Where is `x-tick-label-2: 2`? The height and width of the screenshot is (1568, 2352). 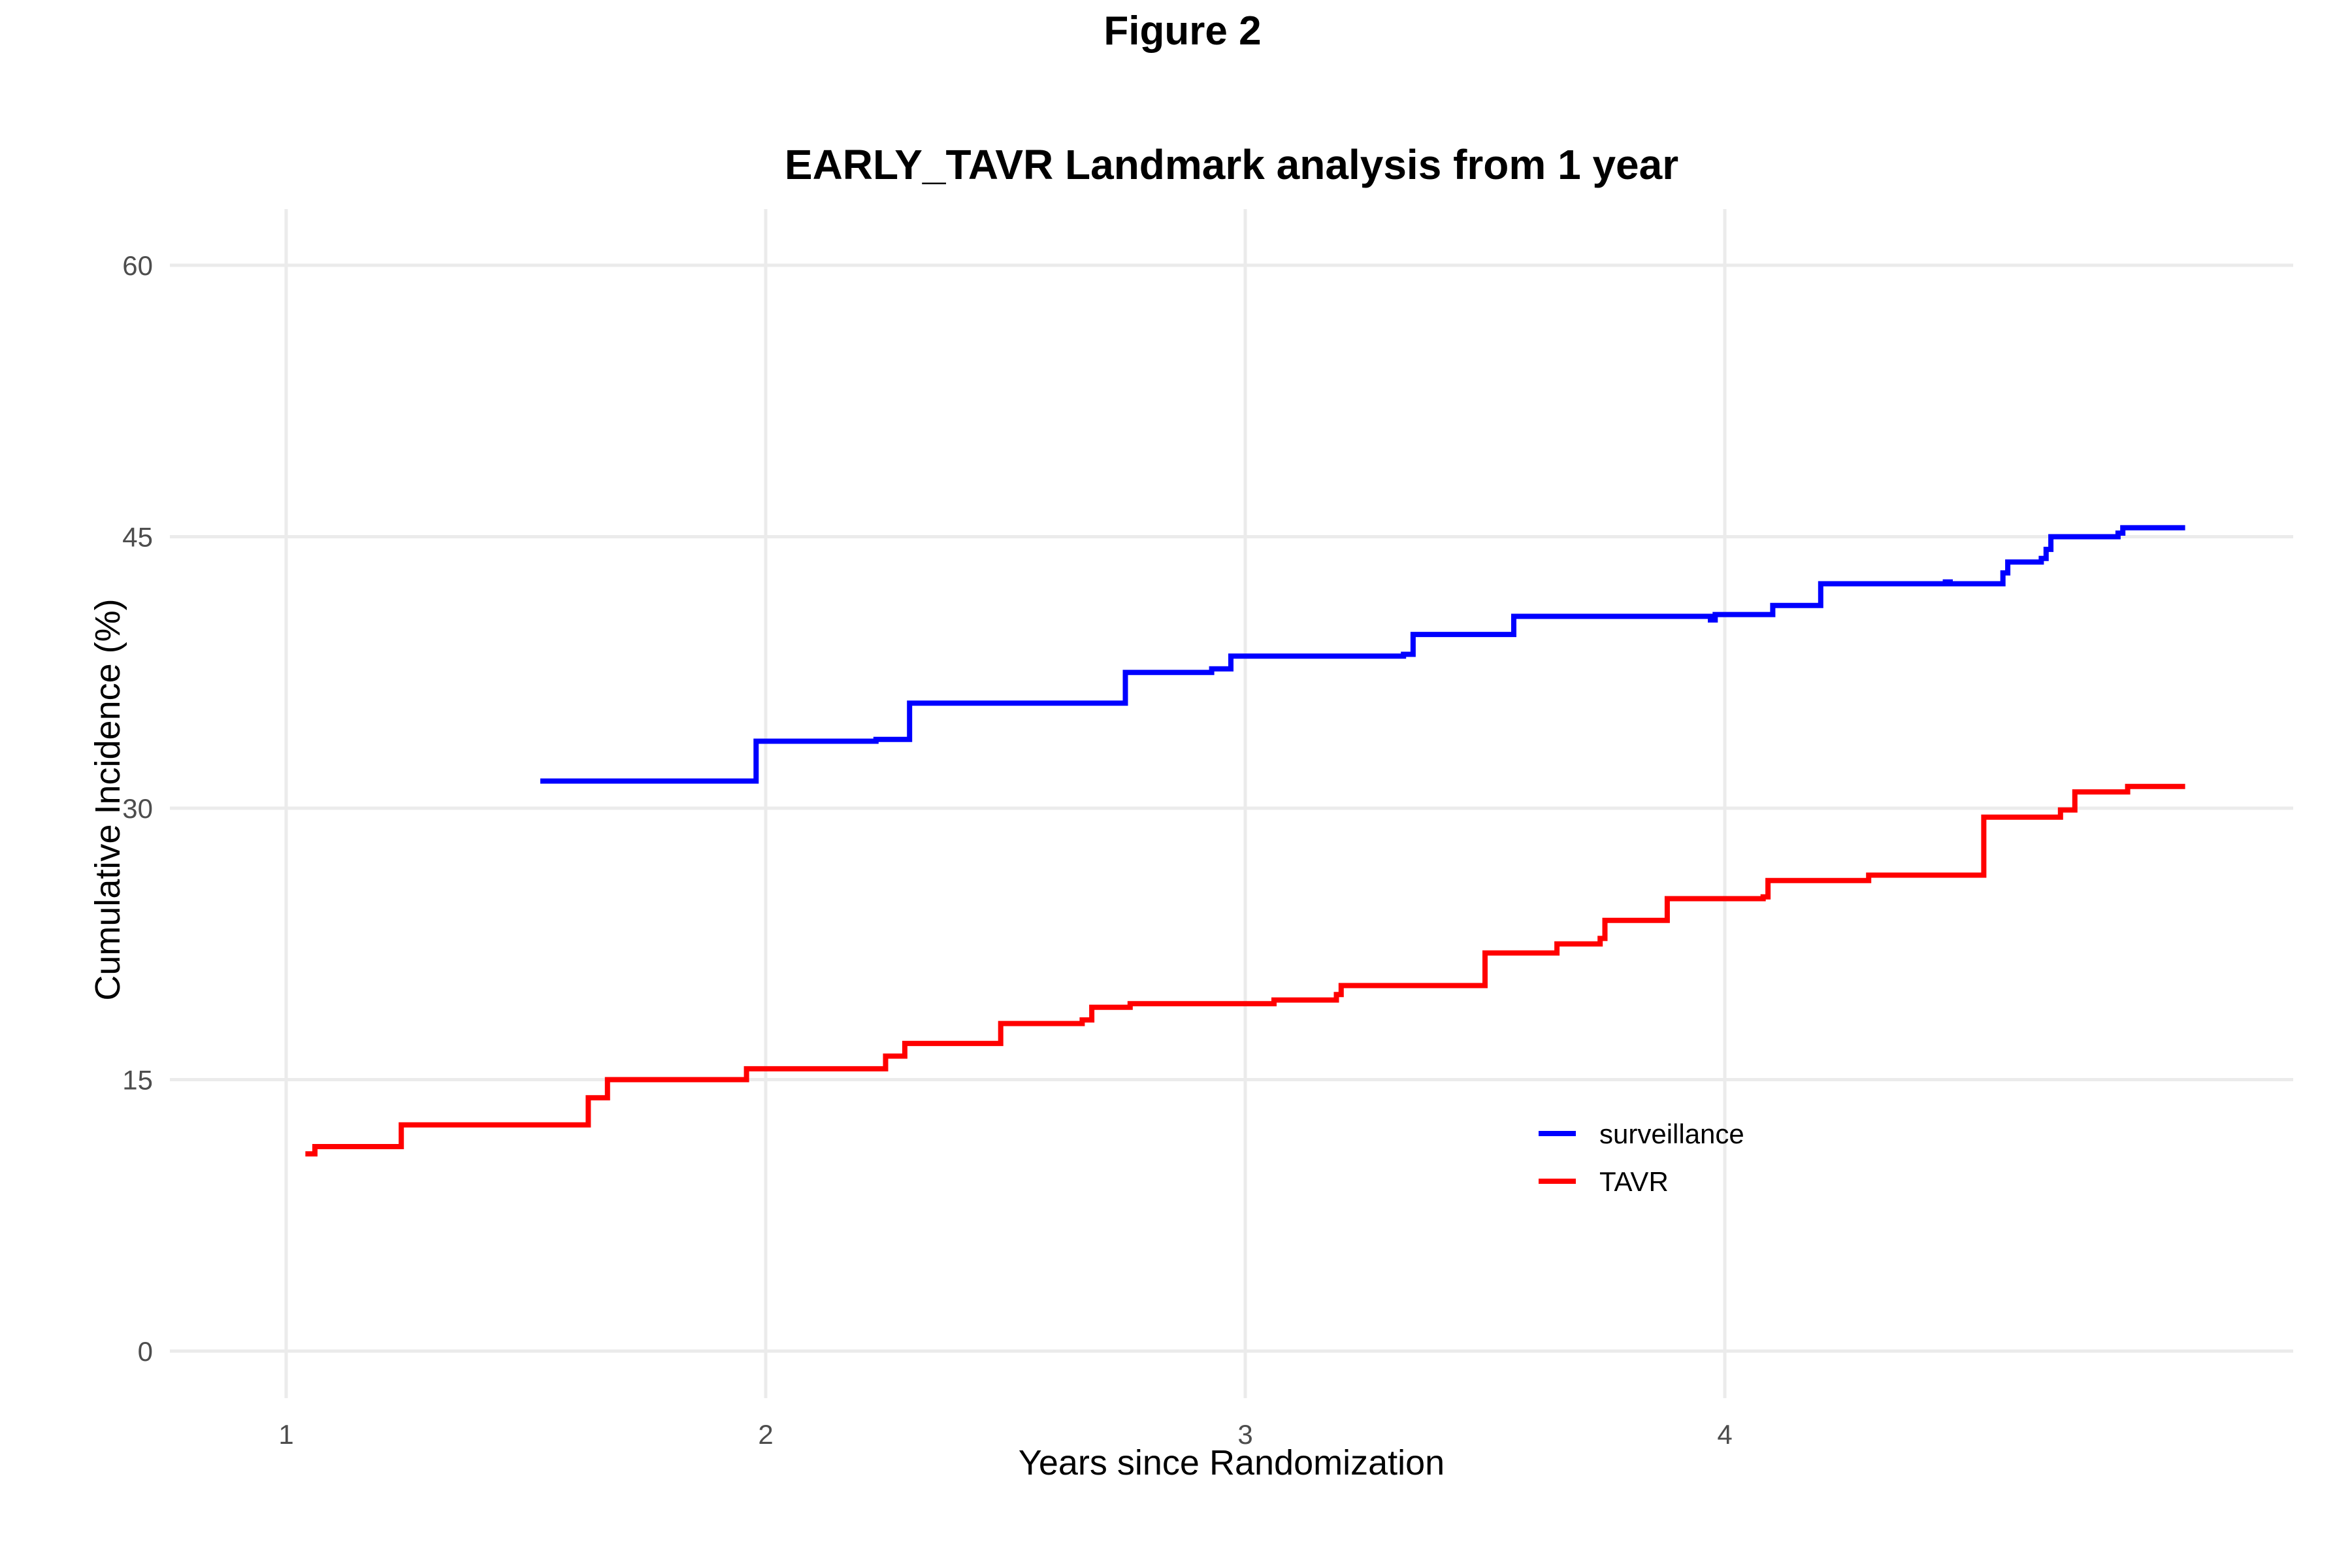 x-tick-label-2: 2 is located at coordinates (765, 1434).